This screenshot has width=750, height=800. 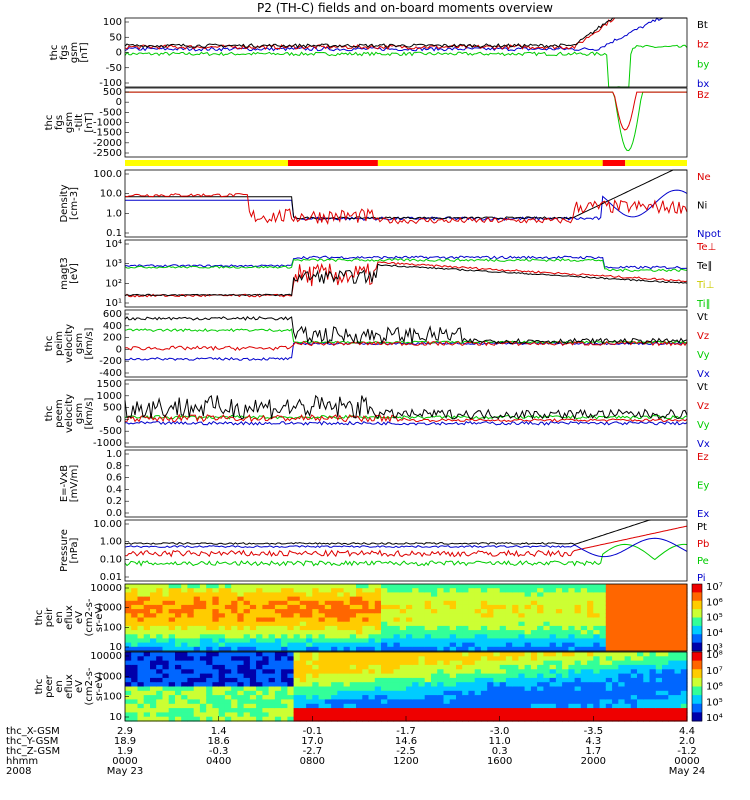 I want to click on ephemeris-value: -0.3, so click(x=219, y=751).